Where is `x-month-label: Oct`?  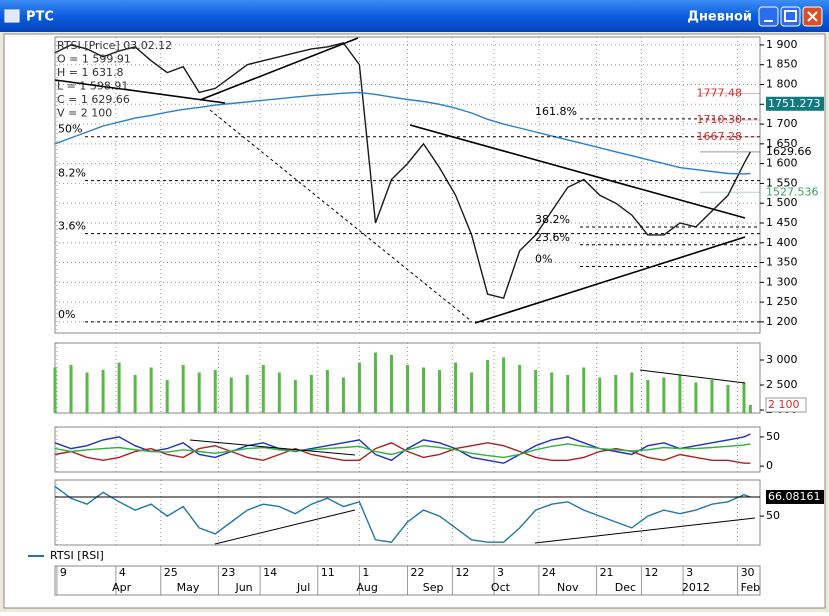 x-month-label: Oct is located at coordinates (501, 587).